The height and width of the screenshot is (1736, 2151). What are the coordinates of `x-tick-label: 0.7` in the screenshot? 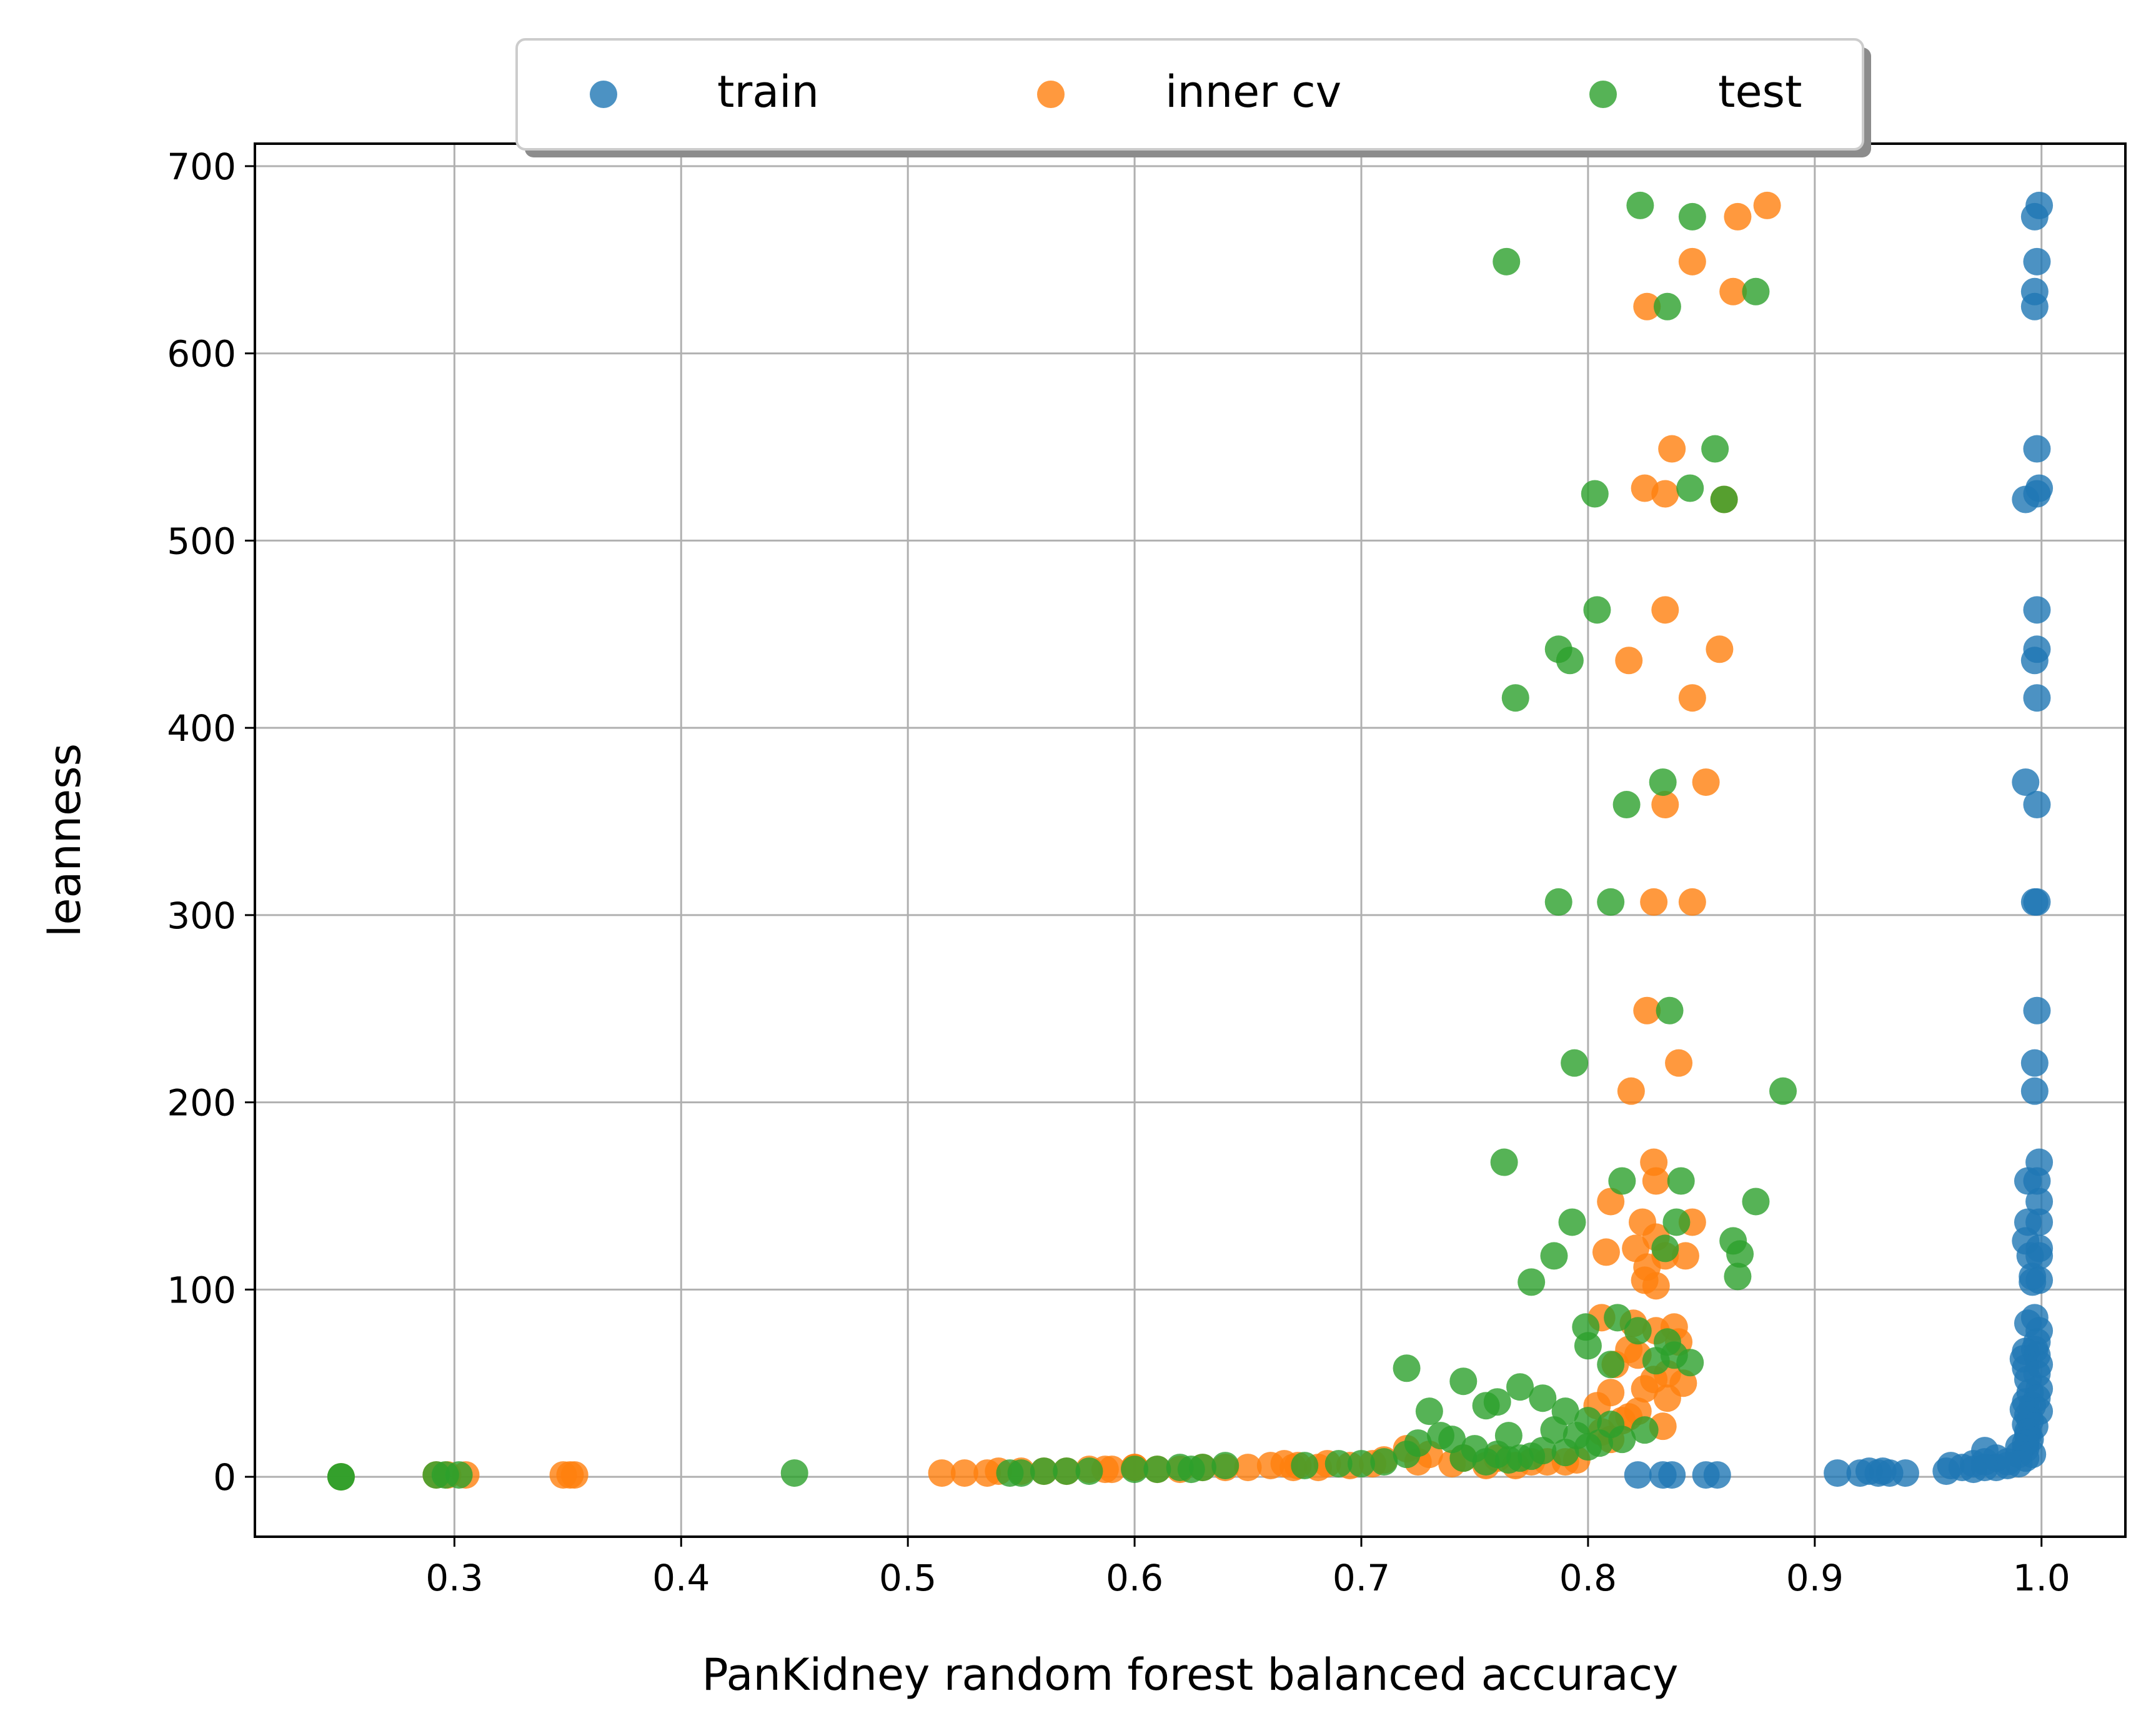 It's located at (1361, 1578).